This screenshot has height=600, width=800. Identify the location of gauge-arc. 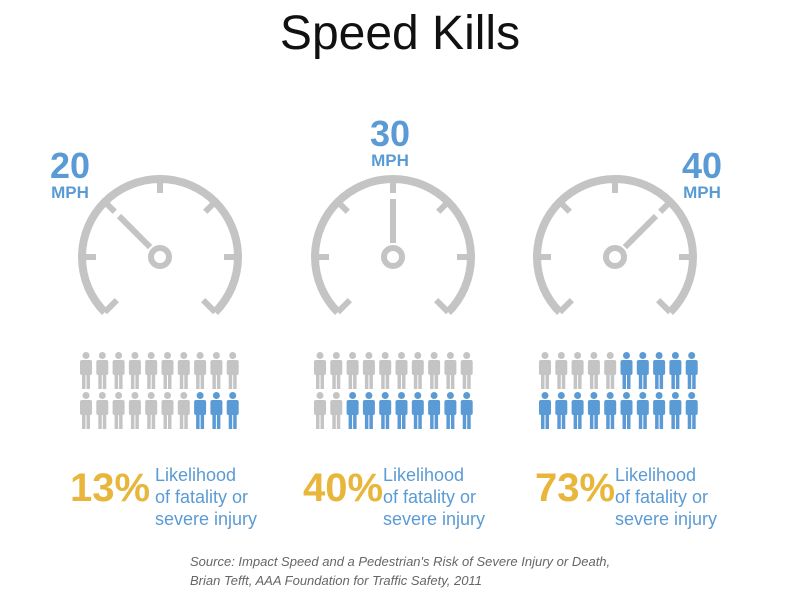
(615, 245).